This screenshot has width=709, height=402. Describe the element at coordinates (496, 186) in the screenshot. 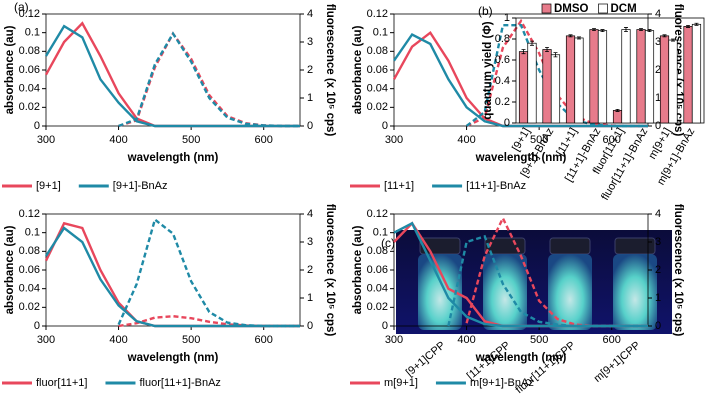

I see `legend-label: [11+1]-BnAz` at that location.